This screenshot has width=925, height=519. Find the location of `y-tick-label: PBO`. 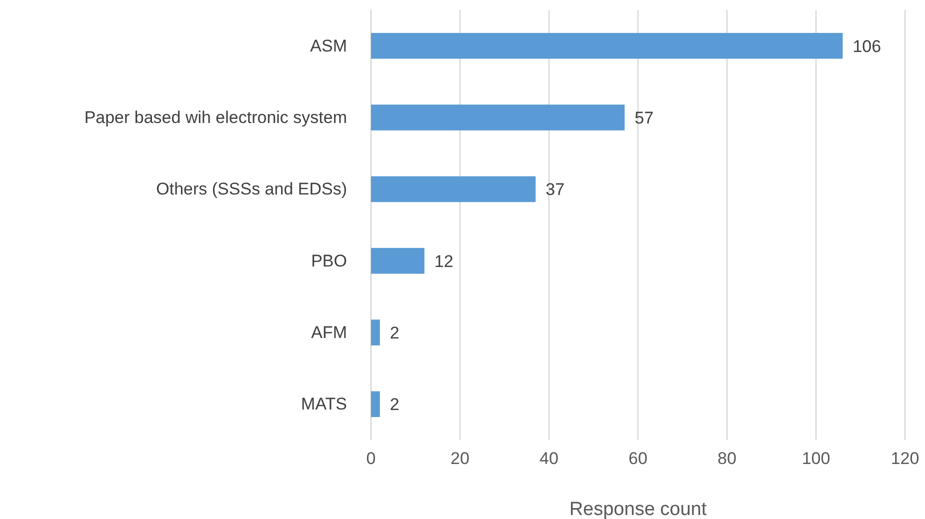

y-tick-label: PBO is located at coordinates (329, 260).